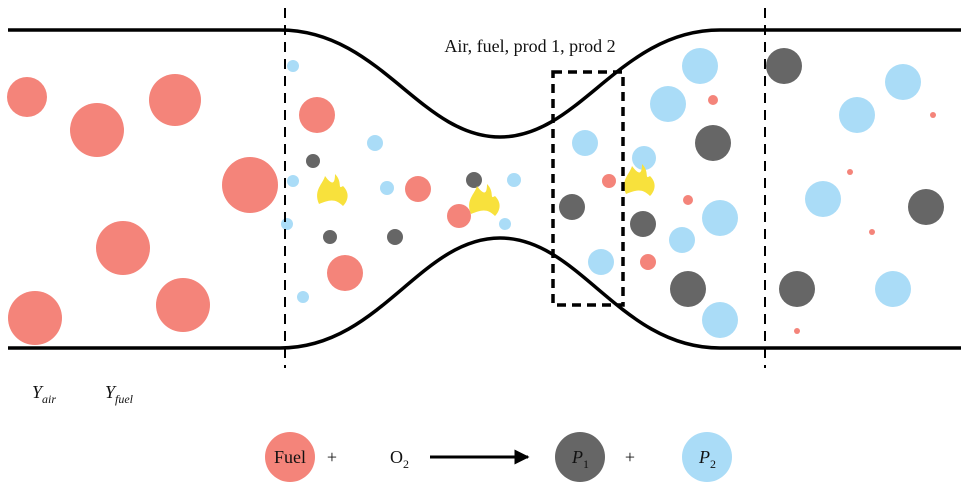 The image size is (961, 487). I want to click on mixture-label: Air, fuel, prod 1, prod 2, so click(529, 46).